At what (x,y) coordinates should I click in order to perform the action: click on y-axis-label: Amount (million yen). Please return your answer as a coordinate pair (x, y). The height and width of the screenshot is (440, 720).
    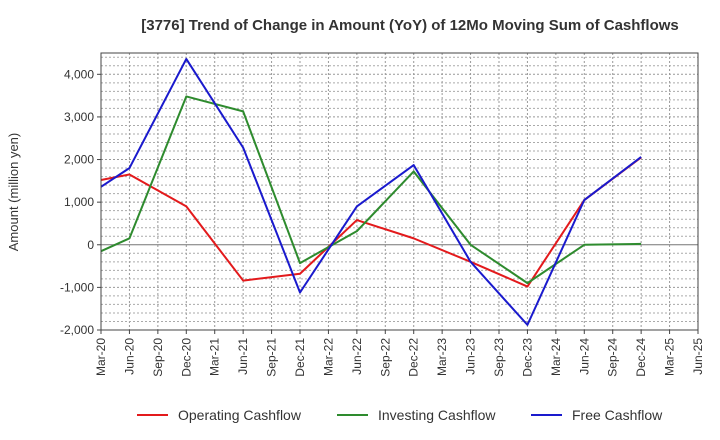
    Looking at the image, I should click on (13, 192).